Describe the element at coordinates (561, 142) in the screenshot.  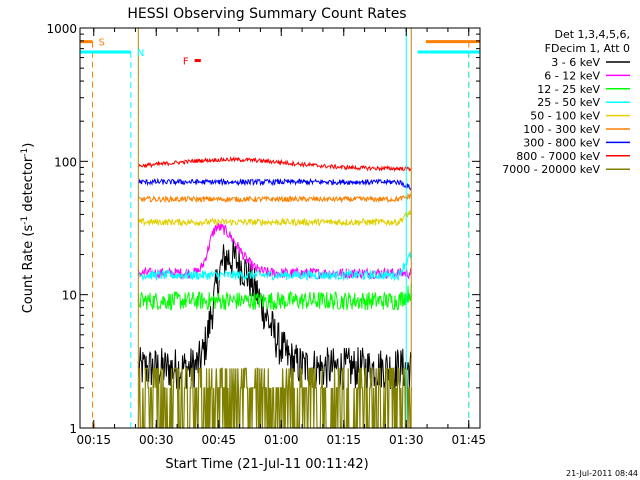
I see `legend-label: 300 - 800 keV` at that location.